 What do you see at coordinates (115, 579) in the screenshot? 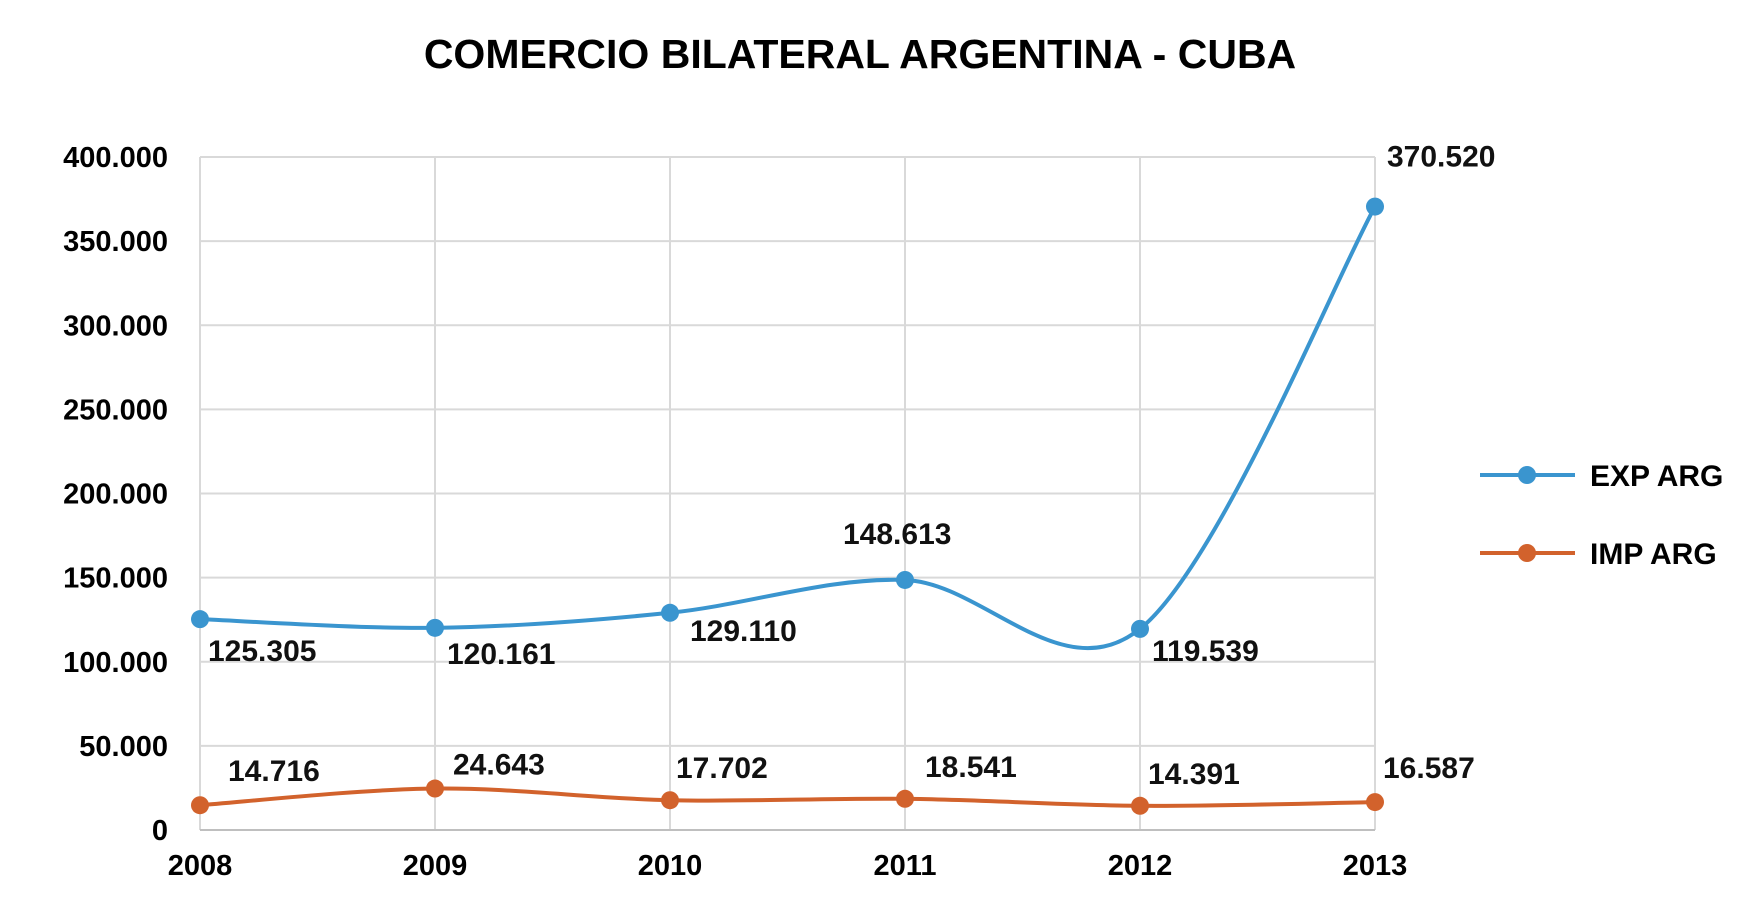
I see `y-tick-label: 150.000` at bounding box center [115, 579].